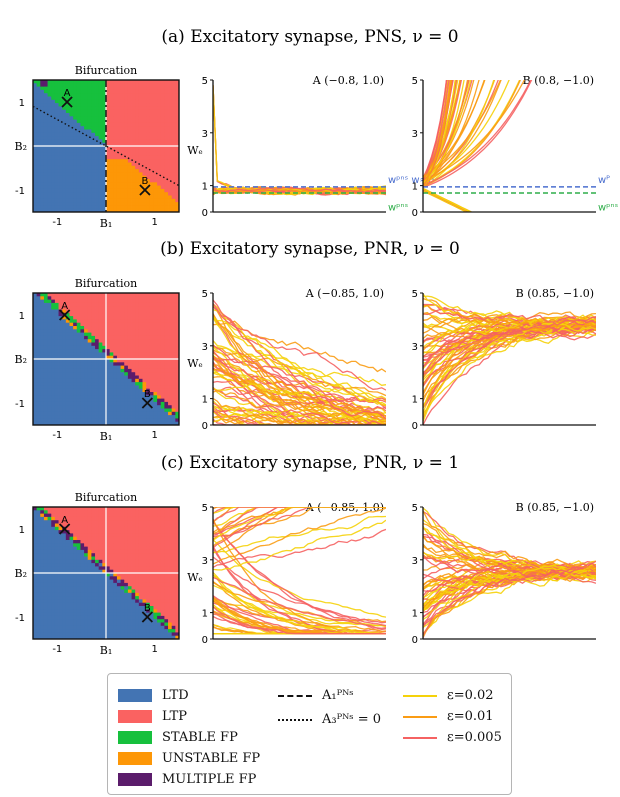 The width and height of the screenshot is (620, 797). What do you see at coordinates (445, 201) in the screenshot?
I see `series-line` at bounding box center [445, 201].